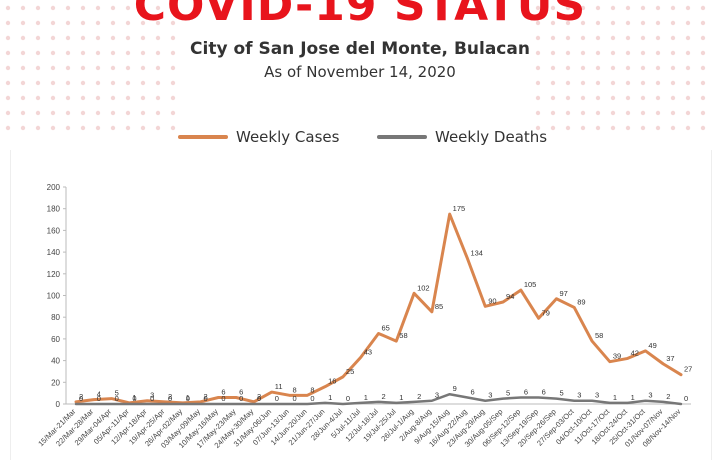 The height and width of the screenshot is (460, 720). What do you see at coordinates (439, 306) in the screenshot?
I see `cases-data-label: 85` at bounding box center [439, 306].